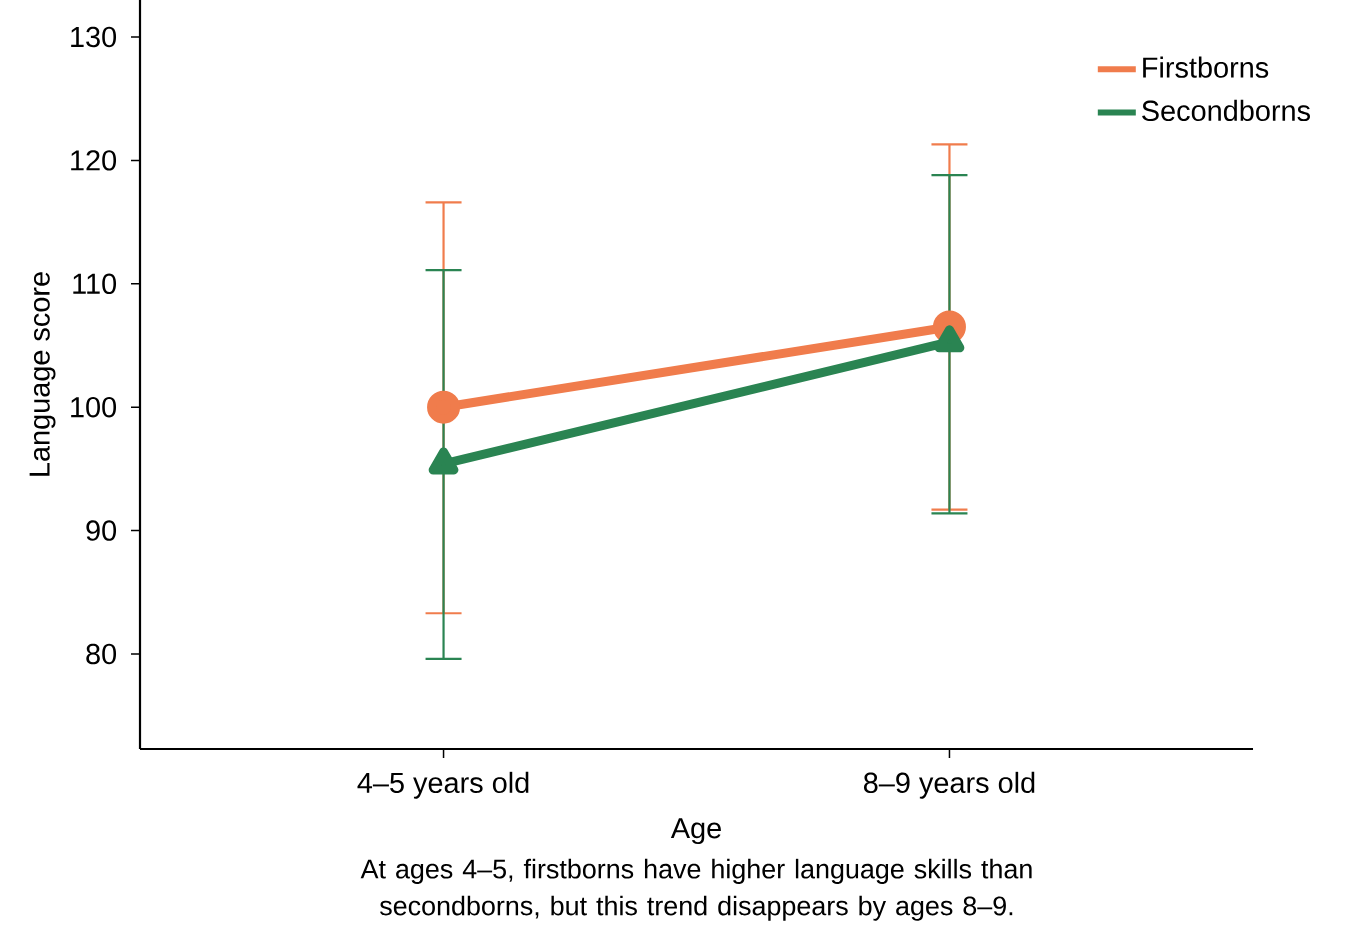 The width and height of the screenshot is (1348, 927). I want to click on legend-label: Secondborns, so click(1226, 110).